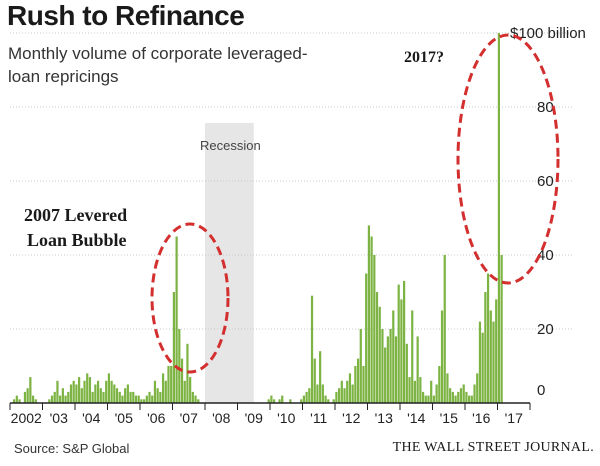 The height and width of the screenshot is (466, 600). Describe the element at coordinates (190, 298) in the screenshot. I see `annotation-ellipse-2007` at that location.